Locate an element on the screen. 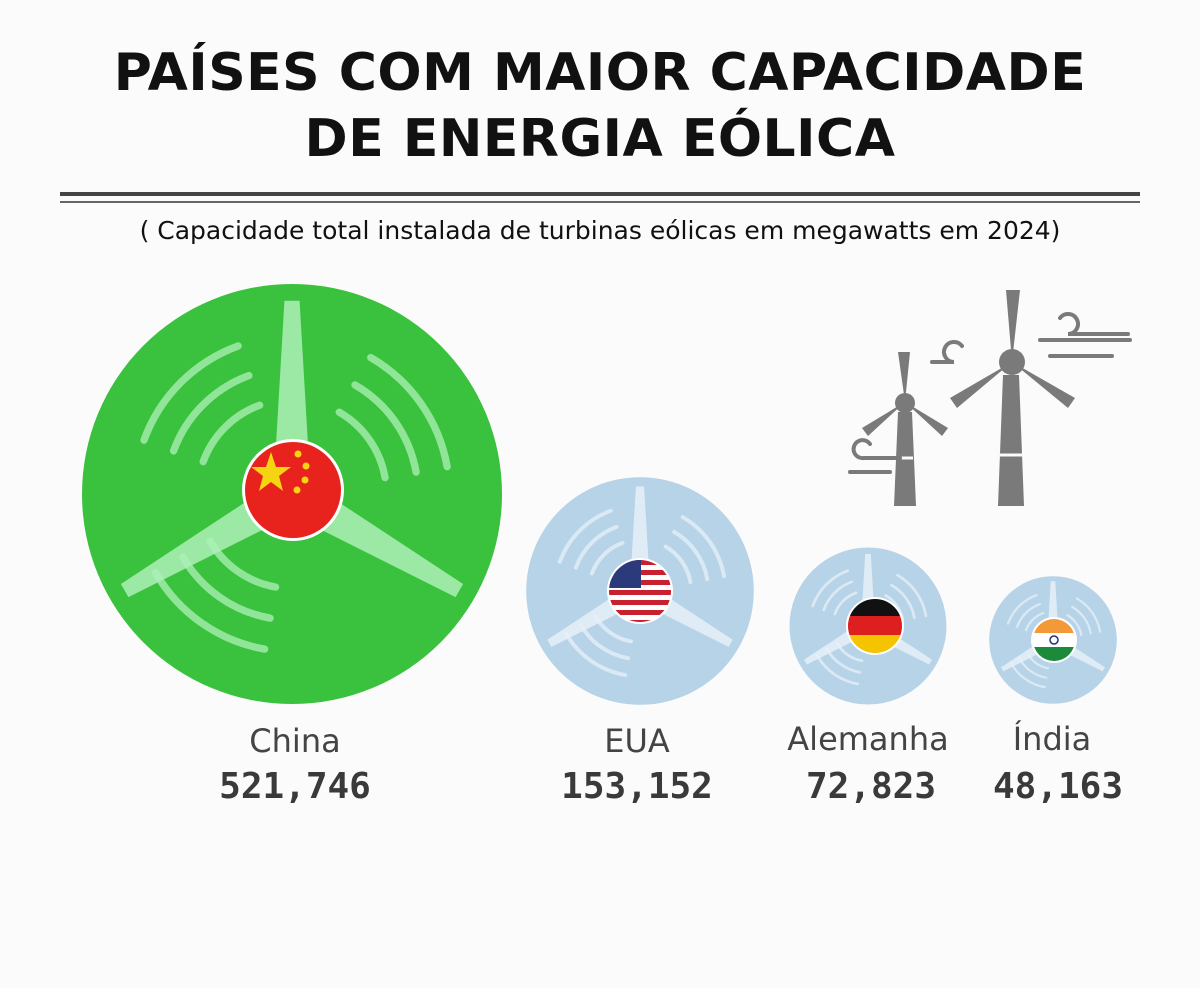 The width and height of the screenshot is (1200, 988). china-flag is located at coordinates (293, 490).